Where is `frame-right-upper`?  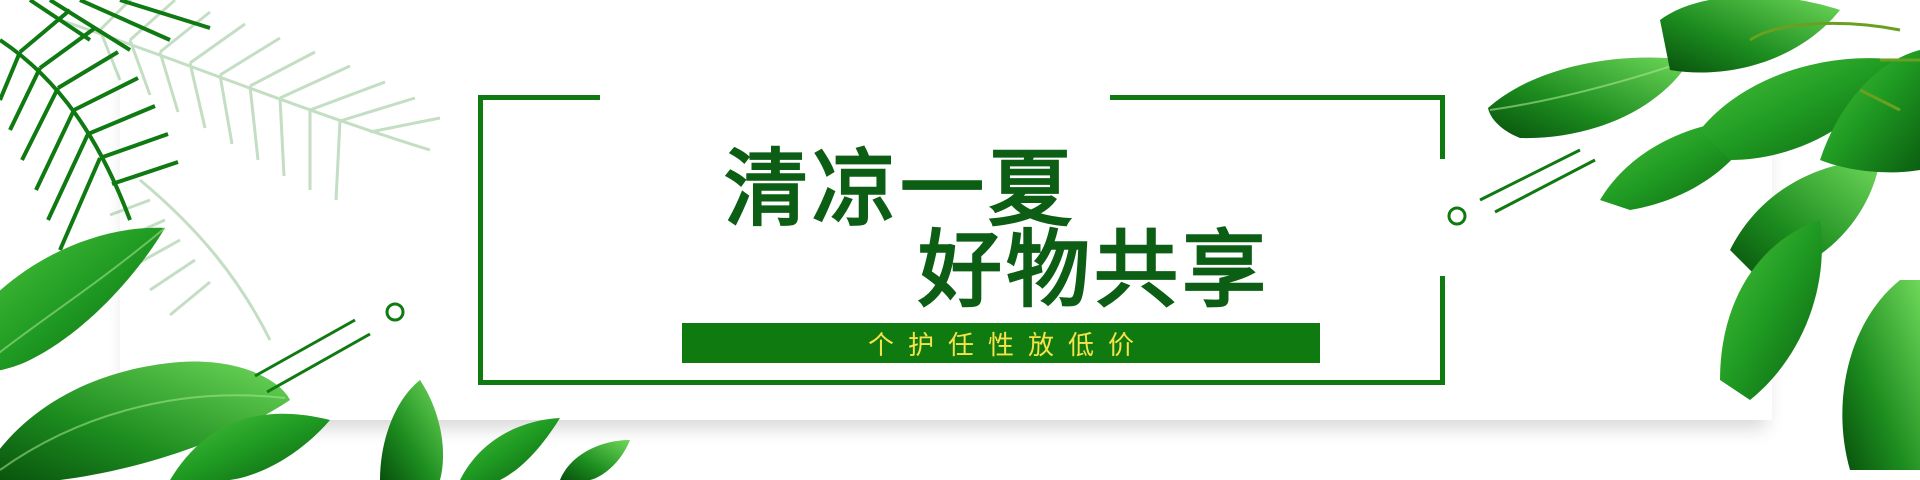 frame-right-upper is located at coordinates (1442, 127).